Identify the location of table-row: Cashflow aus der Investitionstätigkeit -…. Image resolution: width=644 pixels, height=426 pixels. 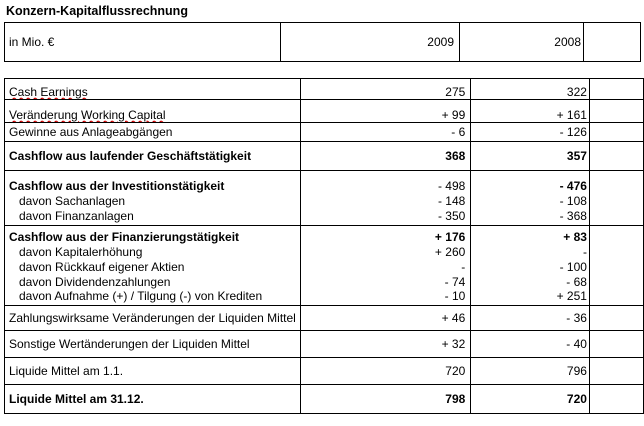
(324, 181).